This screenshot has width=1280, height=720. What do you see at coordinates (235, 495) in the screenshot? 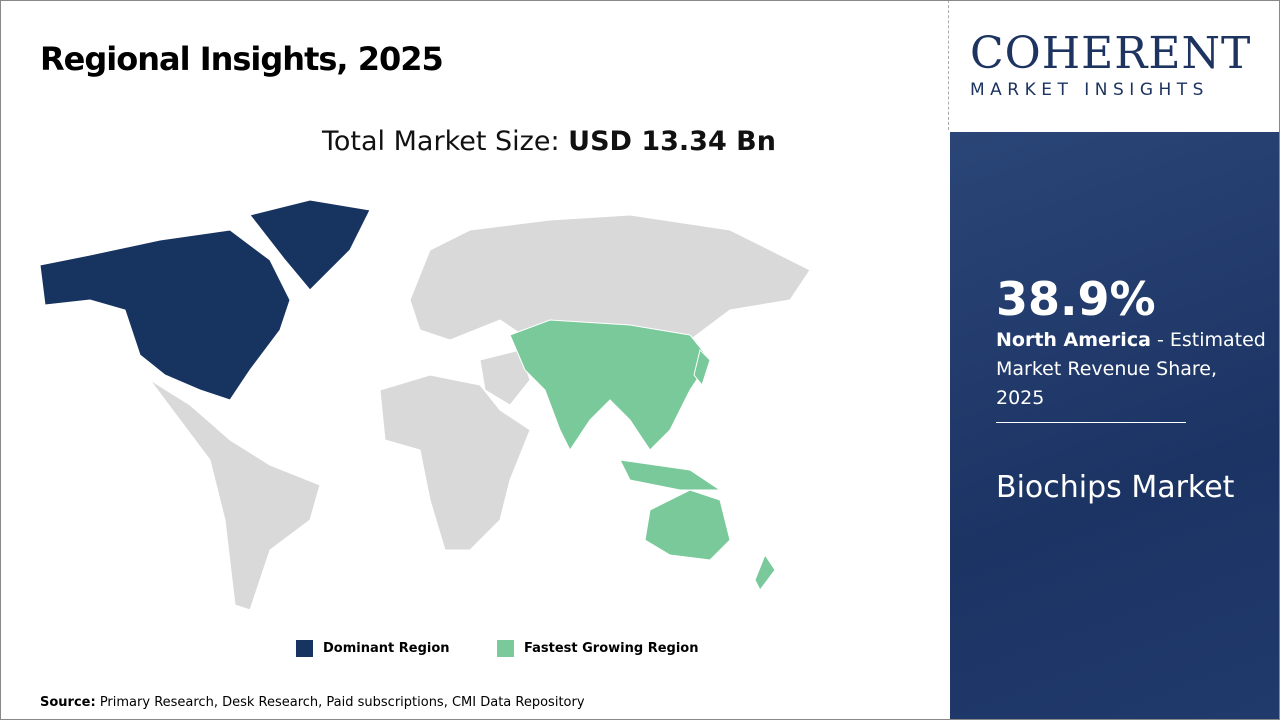
I see `map-latin-america` at bounding box center [235, 495].